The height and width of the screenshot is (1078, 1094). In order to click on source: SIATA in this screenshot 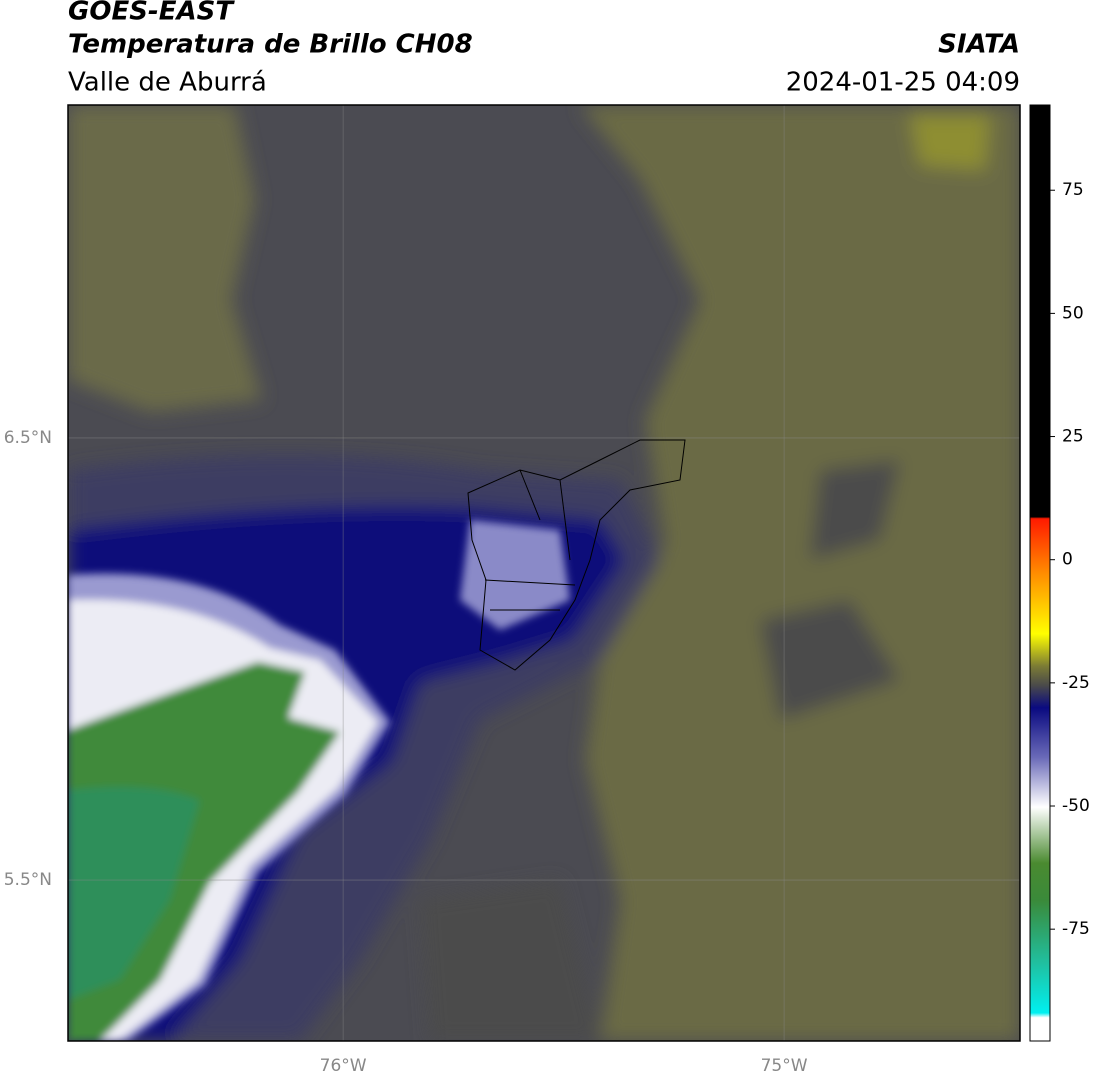, I will do `click(979, 45)`.